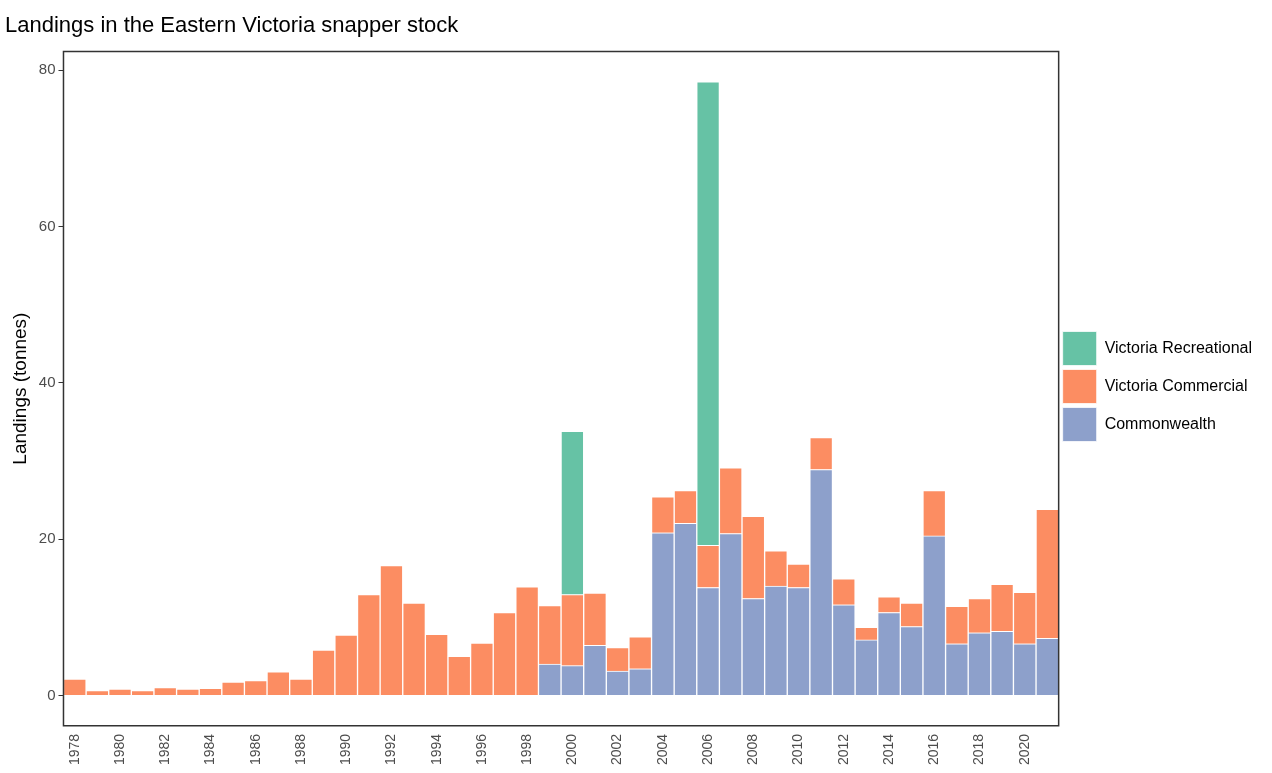 The height and width of the screenshot is (773, 1272). Describe the element at coordinates (706, 749) in the screenshot. I see `x-tick-label: 2006` at that location.